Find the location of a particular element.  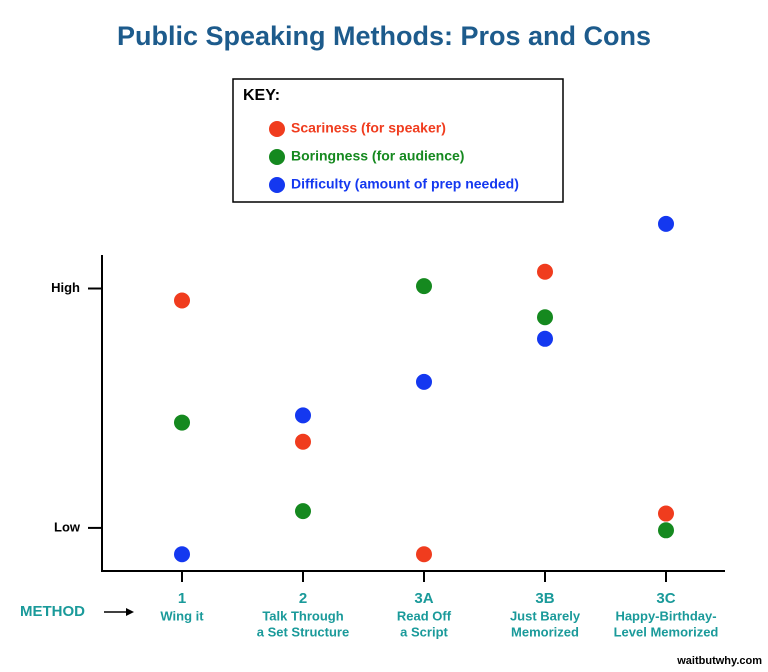

x-tick-label: 3C is located at coordinates (665, 598).